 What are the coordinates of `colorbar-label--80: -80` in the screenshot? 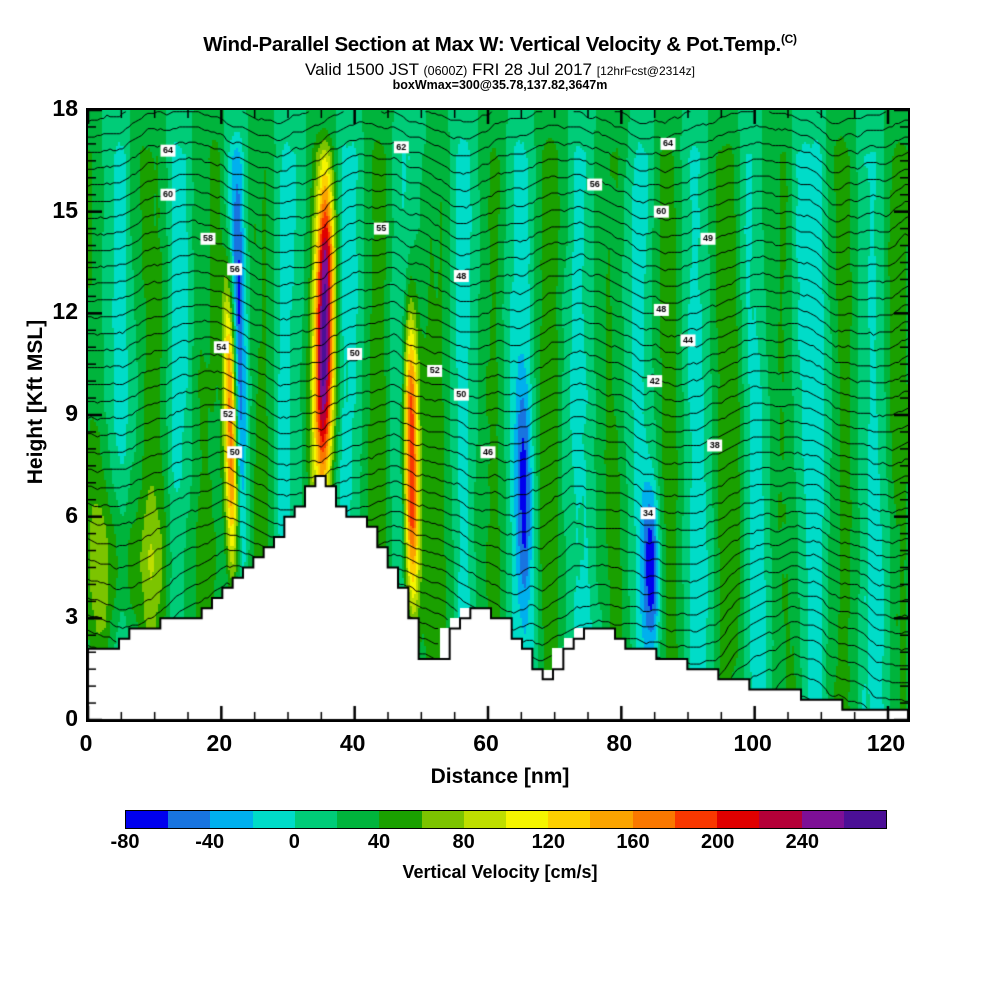 It's located at (125, 842).